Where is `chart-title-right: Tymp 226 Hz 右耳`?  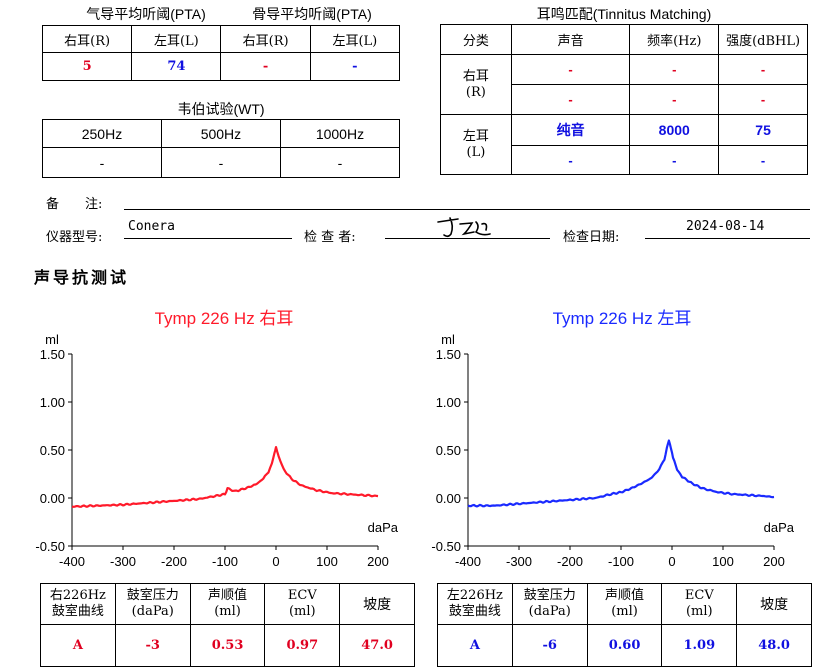 chart-title-right: Tymp 226 Hz 右耳 is located at coordinates (224, 318).